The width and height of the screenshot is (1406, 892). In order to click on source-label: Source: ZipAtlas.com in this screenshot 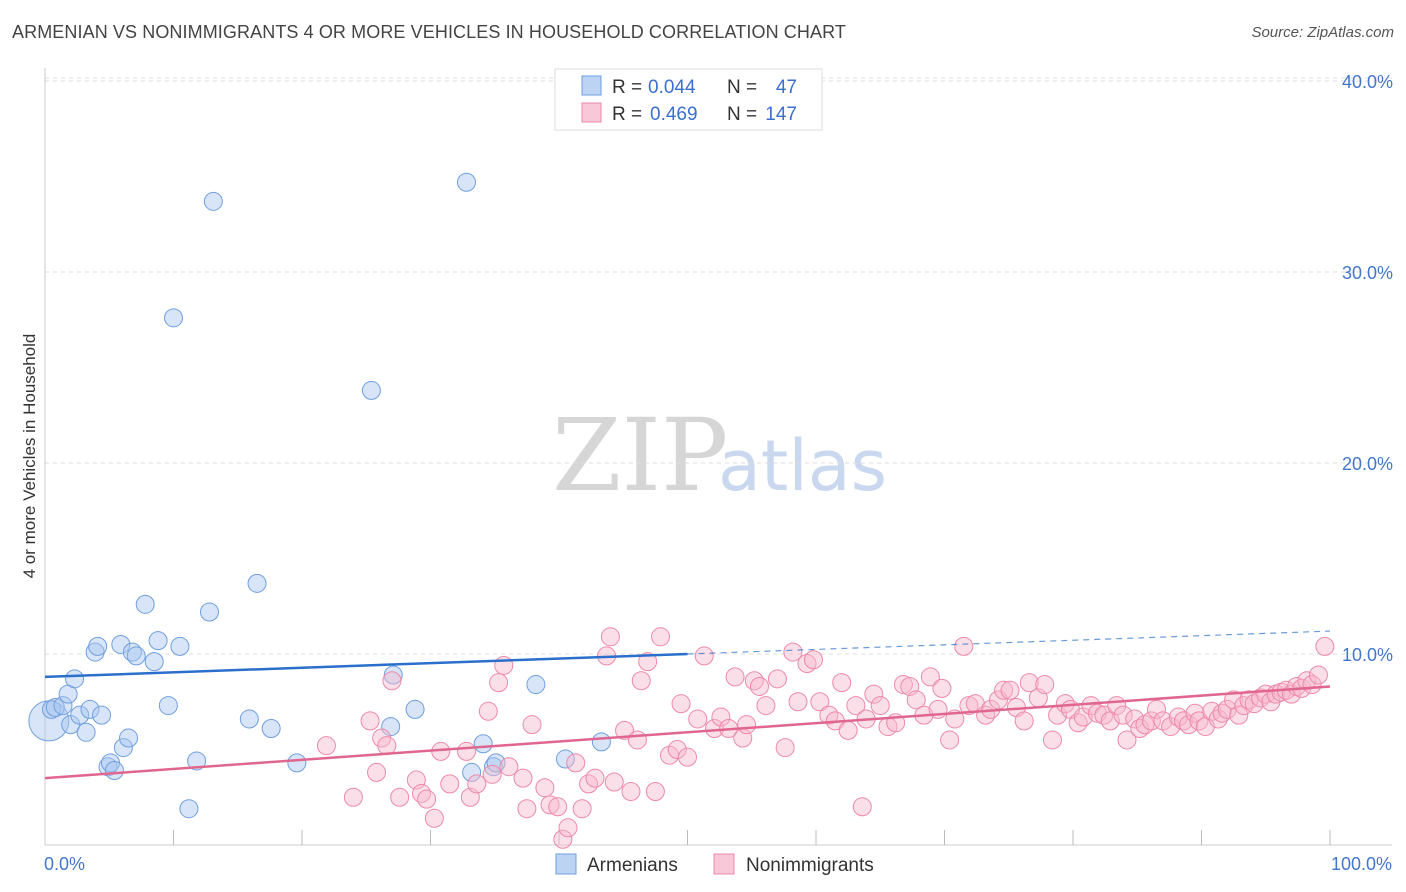, I will do `click(1322, 32)`.